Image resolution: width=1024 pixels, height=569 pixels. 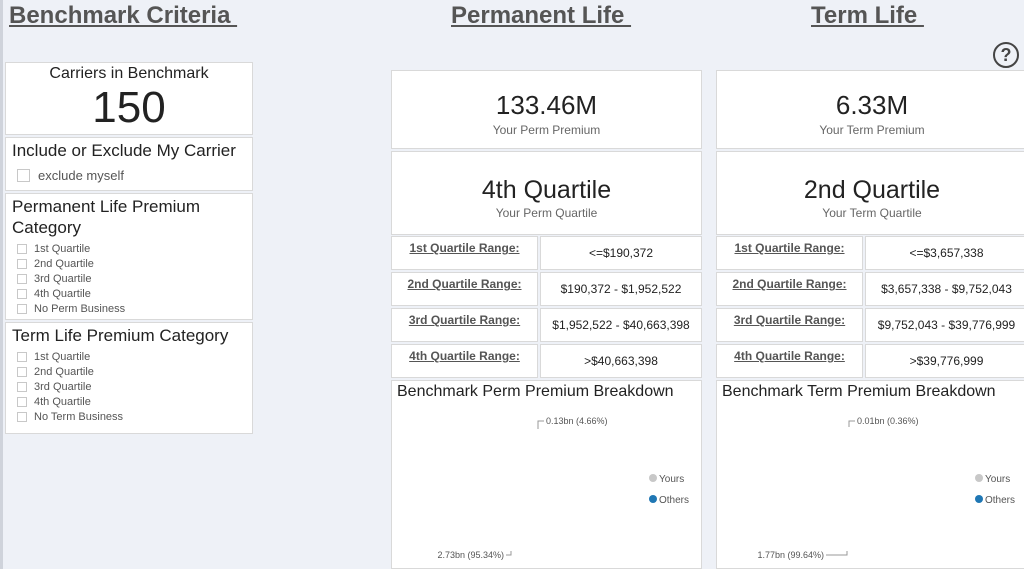 I want to click on term-category-option-label: 4th Quartile, so click(x=62, y=401).